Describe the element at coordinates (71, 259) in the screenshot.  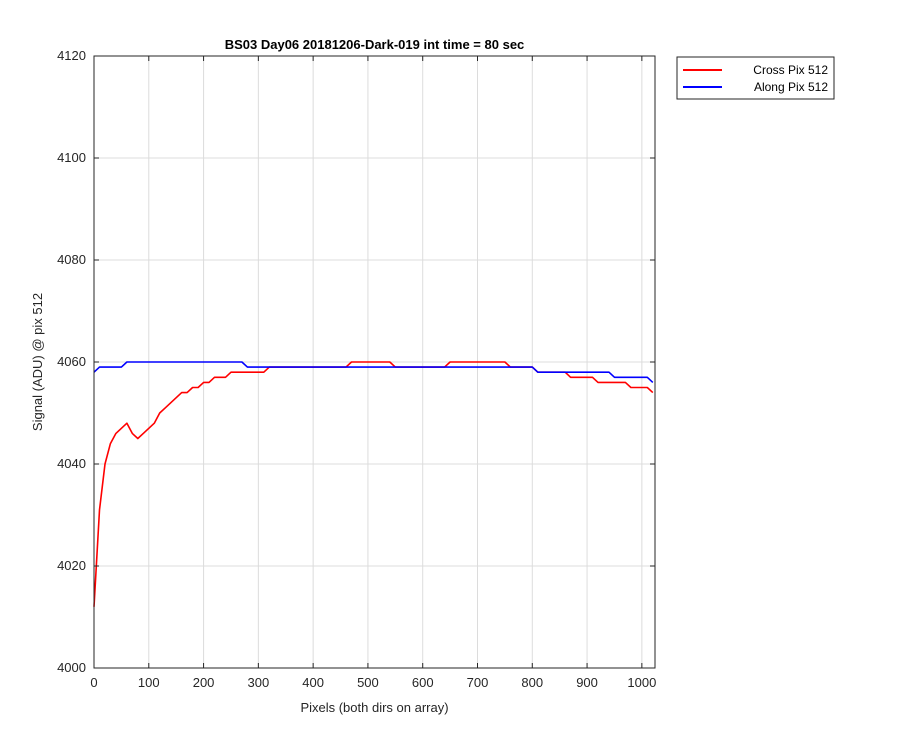
I see `y-tick-label: 4080` at that location.